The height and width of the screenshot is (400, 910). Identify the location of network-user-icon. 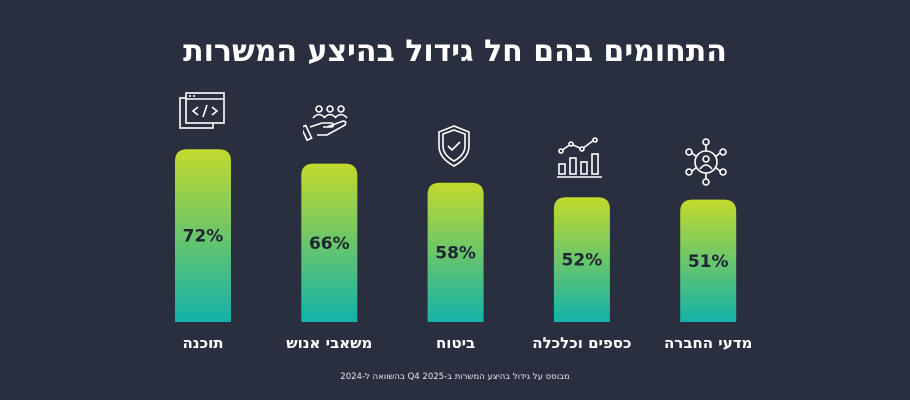
(708, 162).